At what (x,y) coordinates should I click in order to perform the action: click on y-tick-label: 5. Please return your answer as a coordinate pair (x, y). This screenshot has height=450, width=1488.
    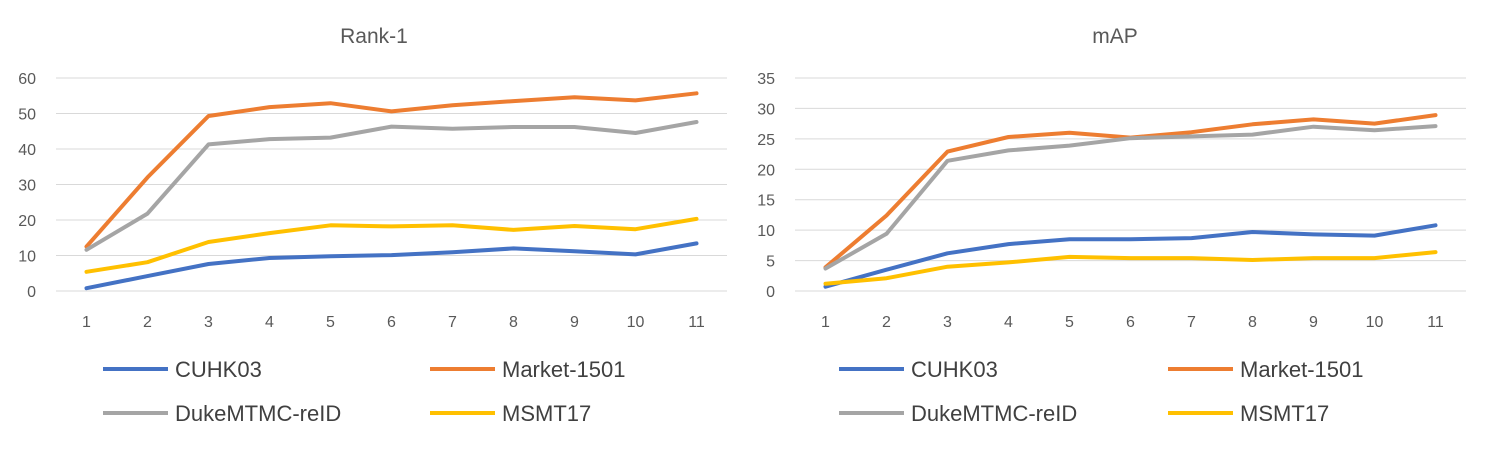
    Looking at the image, I should click on (770, 262).